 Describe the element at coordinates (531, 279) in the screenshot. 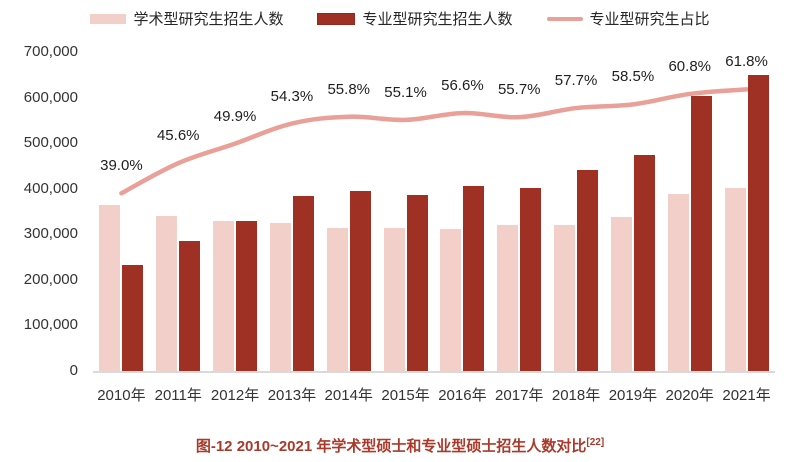

I see `bar-professional-2017年` at that location.